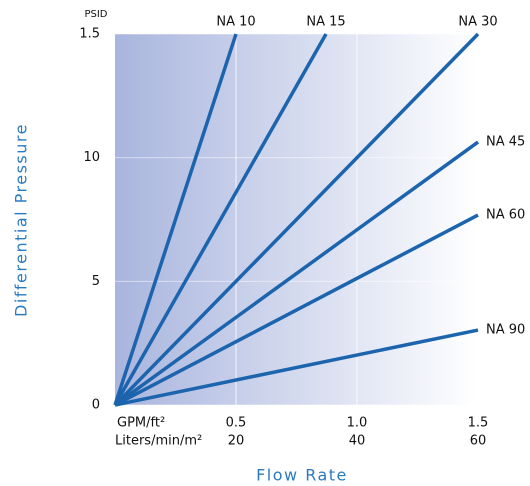 The width and height of the screenshot is (530, 486). I want to click on series-label: NA 15, so click(325, 22).